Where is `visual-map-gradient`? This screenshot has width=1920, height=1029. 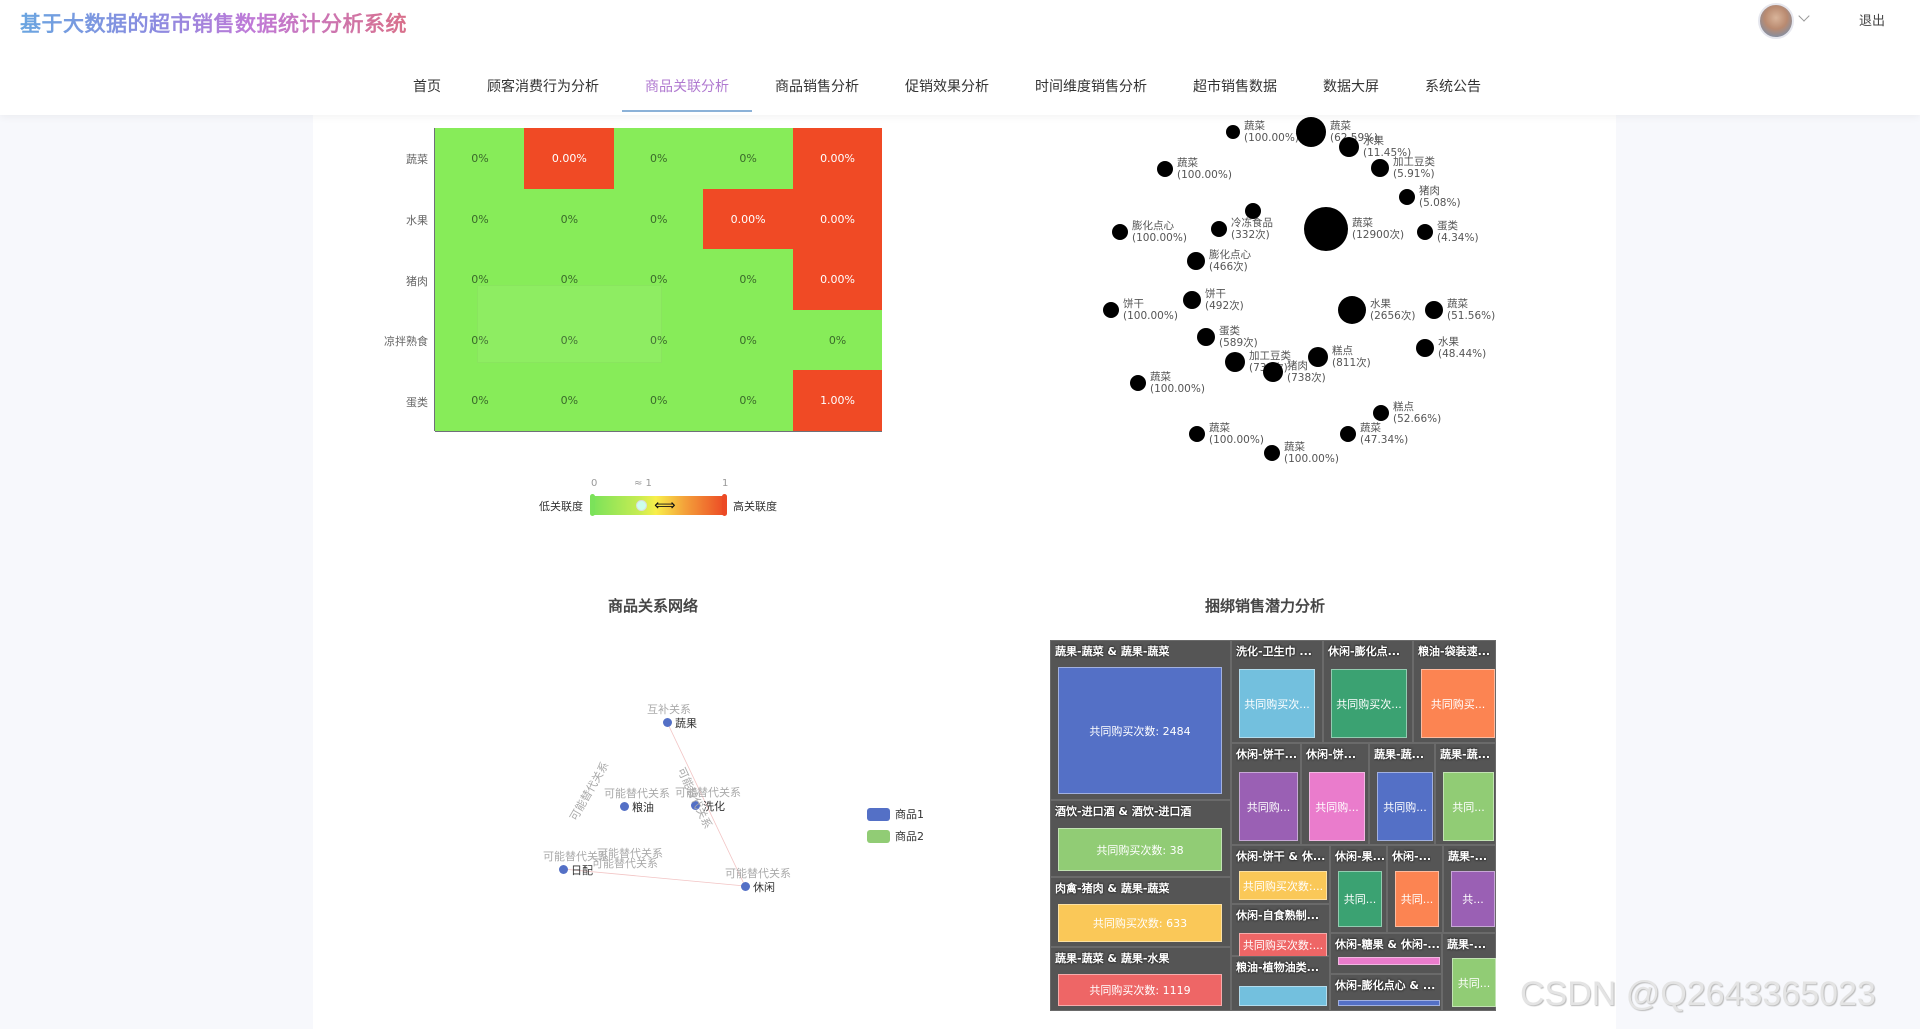 visual-map-gradient is located at coordinates (658, 505).